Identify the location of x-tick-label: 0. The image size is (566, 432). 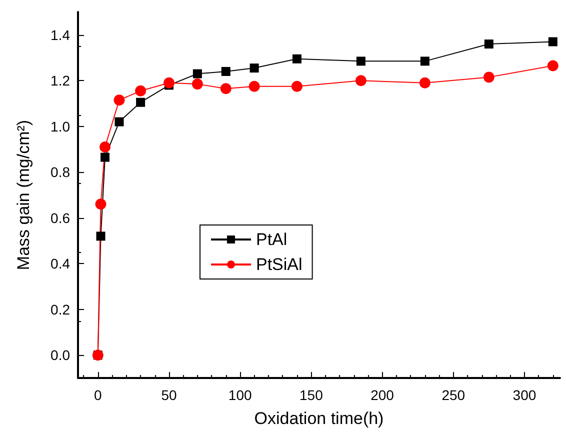
(98, 395).